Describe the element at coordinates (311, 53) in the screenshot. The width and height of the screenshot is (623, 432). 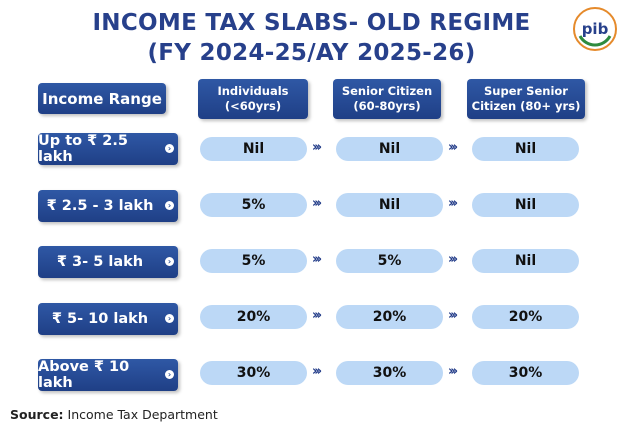
I see `title-line-2: (FY 2024-25/AY 2025-26)` at that location.